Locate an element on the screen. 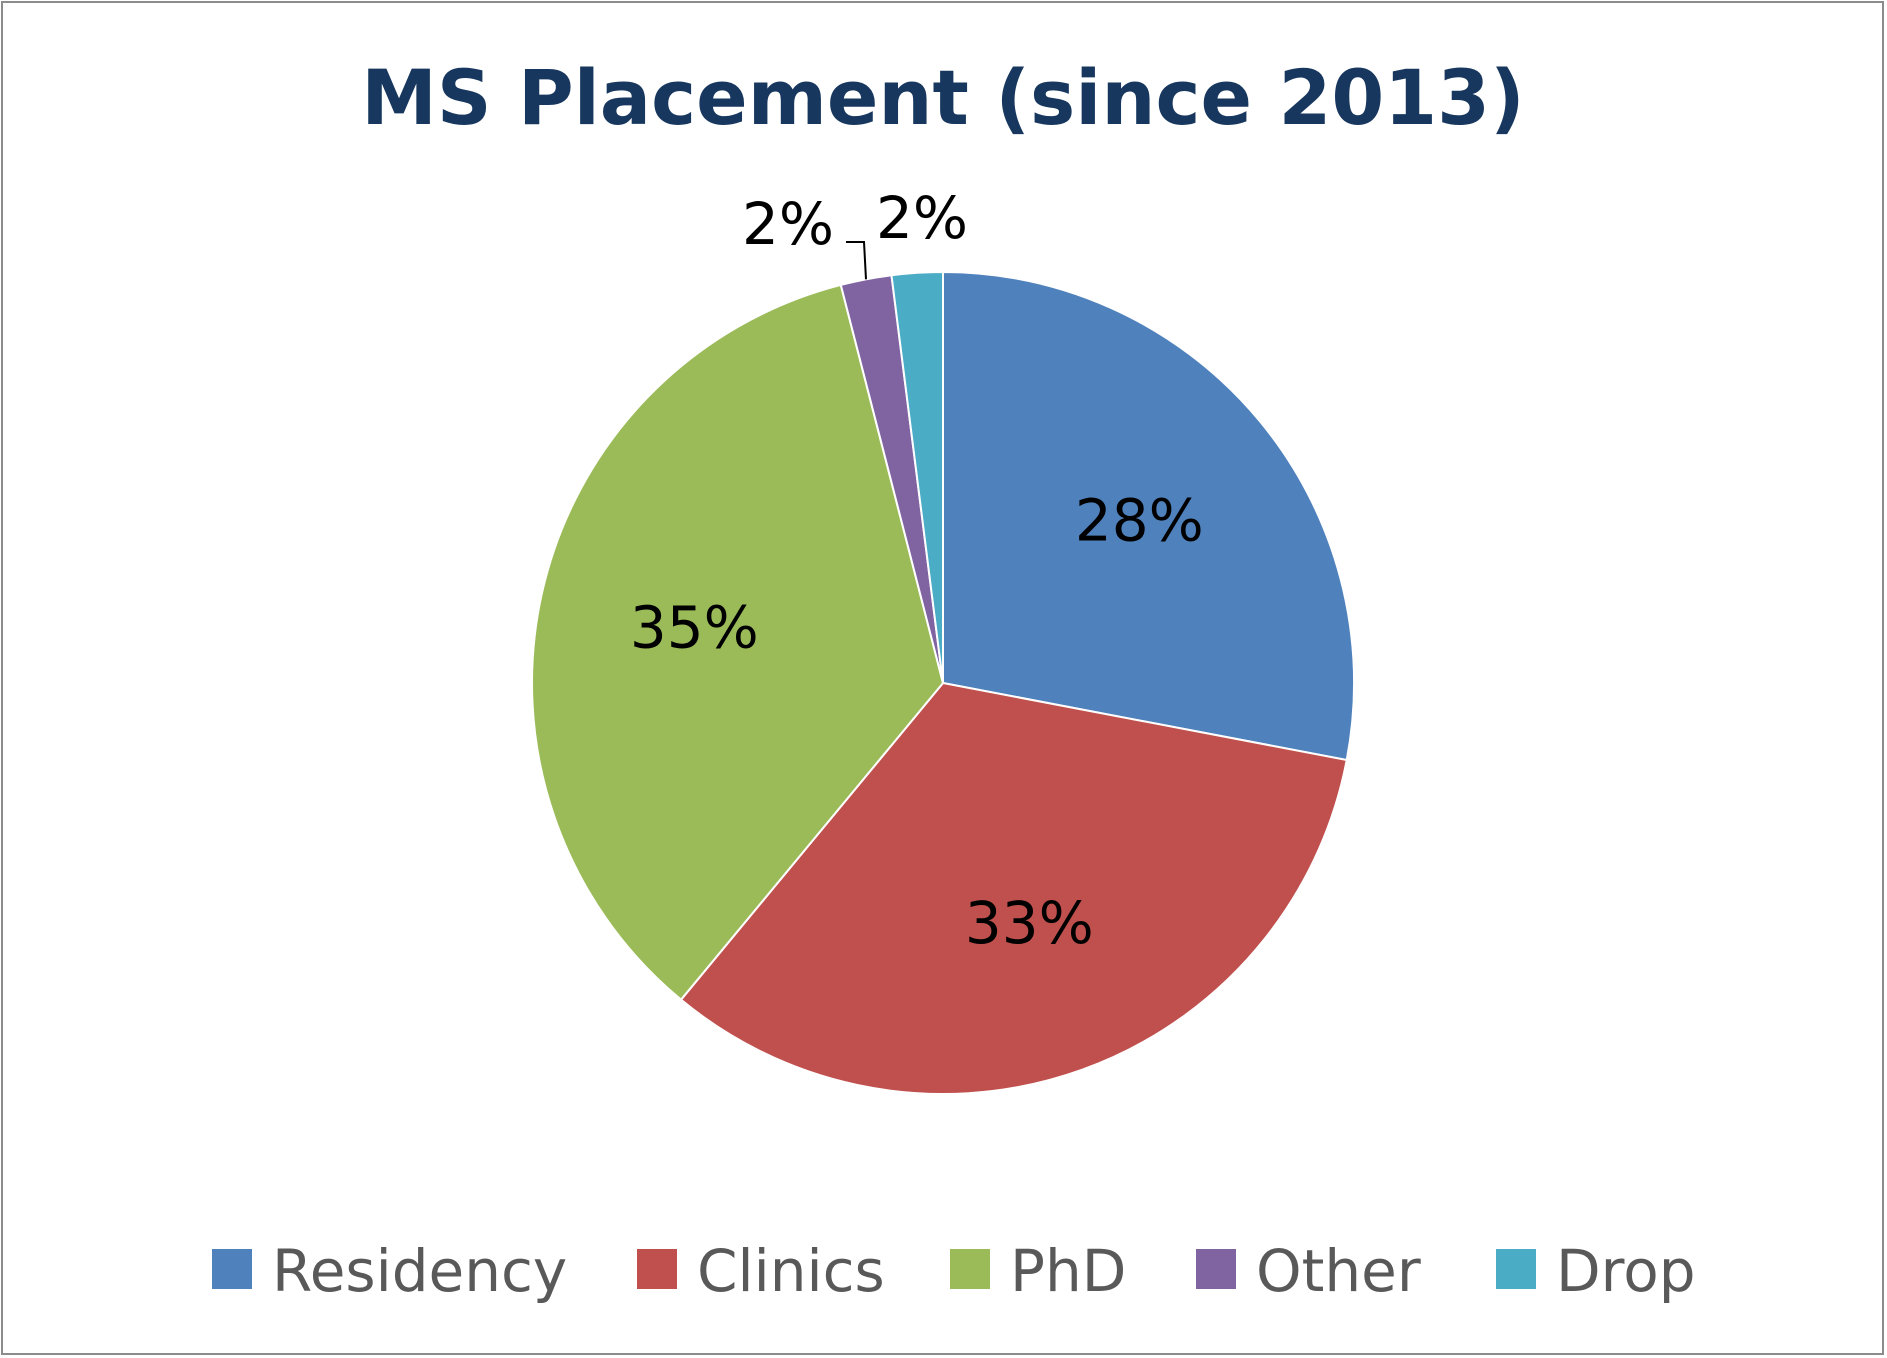 The image size is (1887, 1358). legend-label-residency: Residency is located at coordinates (419, 1271).